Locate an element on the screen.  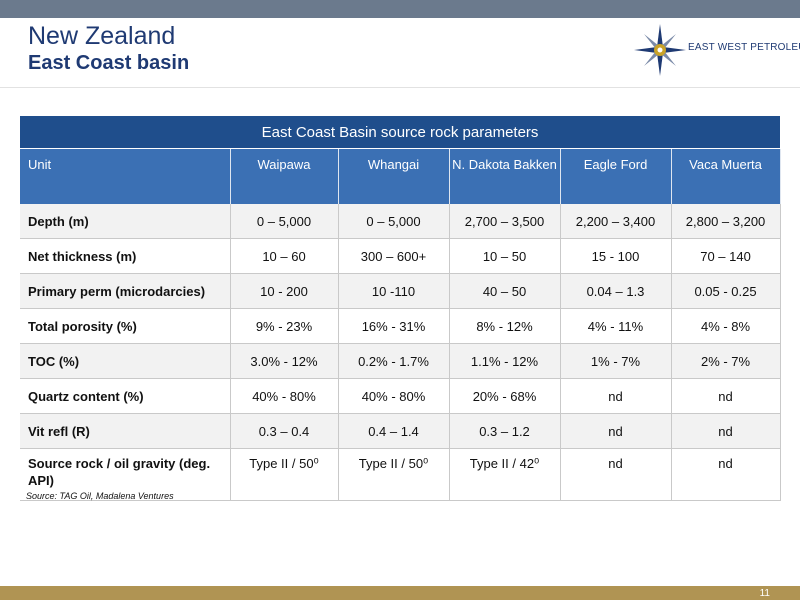
column-header: Unit is located at coordinates (125, 176).